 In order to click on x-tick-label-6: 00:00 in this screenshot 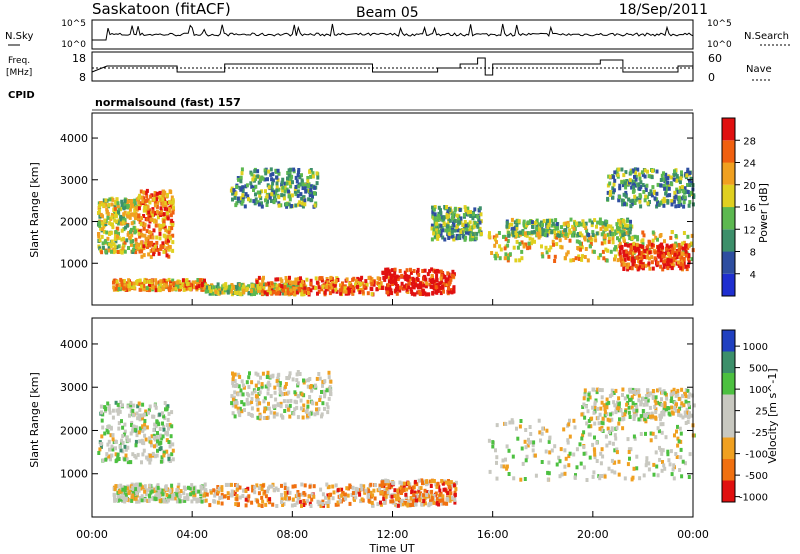, I will do `click(693, 534)`.